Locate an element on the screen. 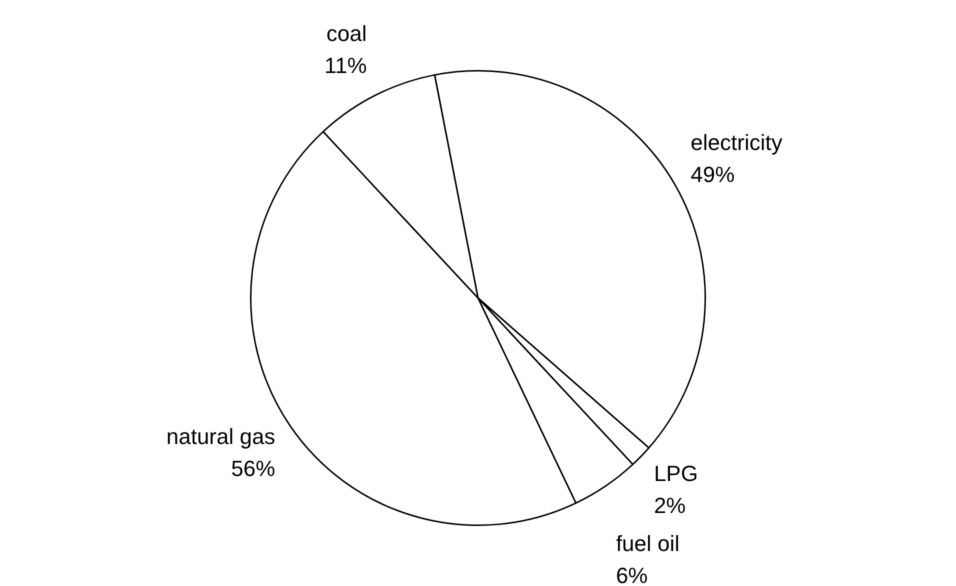 This screenshot has width=956, height=586. slice-label: fuel oil is located at coordinates (648, 543).